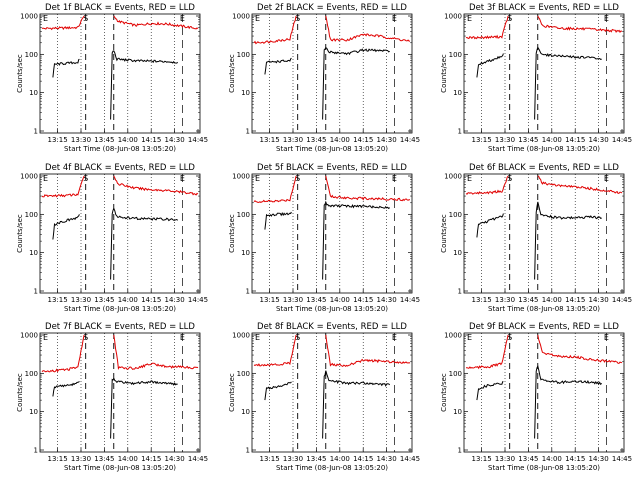 The height and width of the screenshot is (480, 640). What do you see at coordinates (120, 327) in the screenshot?
I see `panel-title: Det 7f BLACK = Events, RED = LLD` at bounding box center [120, 327].